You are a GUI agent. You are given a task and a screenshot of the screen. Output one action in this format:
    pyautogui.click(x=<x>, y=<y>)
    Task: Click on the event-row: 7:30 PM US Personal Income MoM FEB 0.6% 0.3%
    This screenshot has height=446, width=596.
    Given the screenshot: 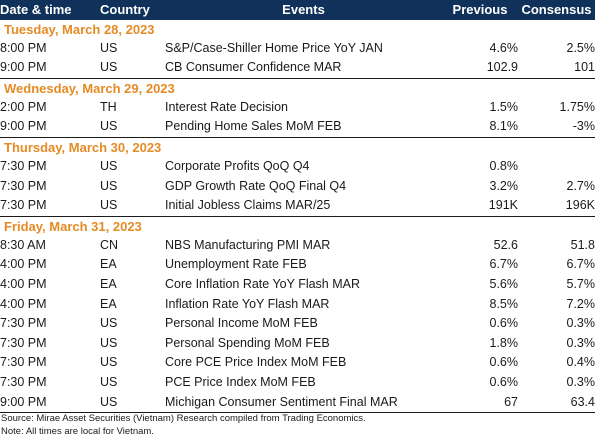 What is the action you would take?
    pyautogui.click(x=297, y=324)
    